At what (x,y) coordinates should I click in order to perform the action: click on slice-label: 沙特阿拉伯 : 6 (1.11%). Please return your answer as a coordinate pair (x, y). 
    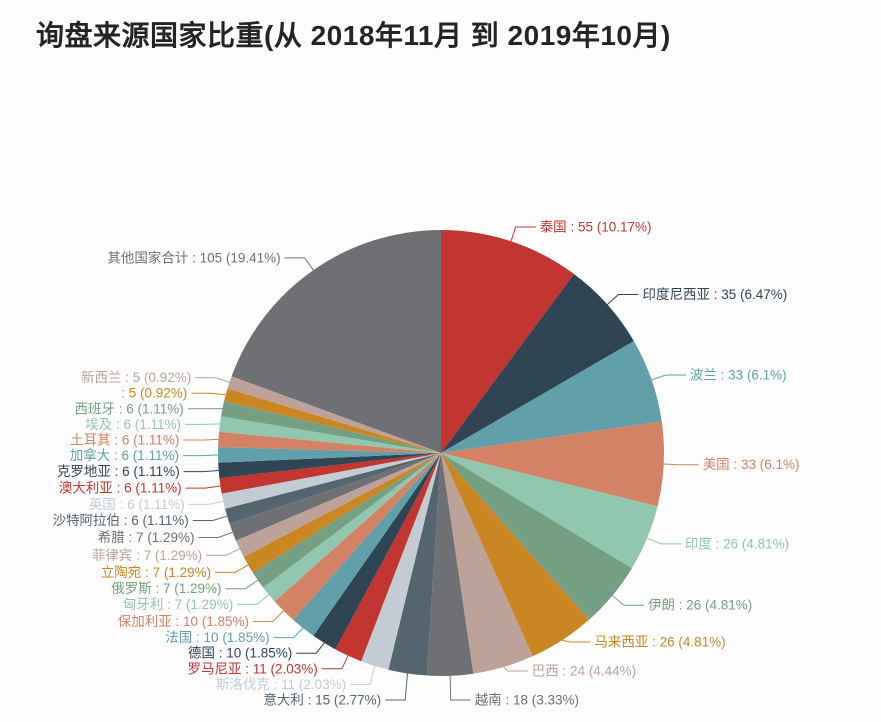
    Looking at the image, I should click on (121, 520).